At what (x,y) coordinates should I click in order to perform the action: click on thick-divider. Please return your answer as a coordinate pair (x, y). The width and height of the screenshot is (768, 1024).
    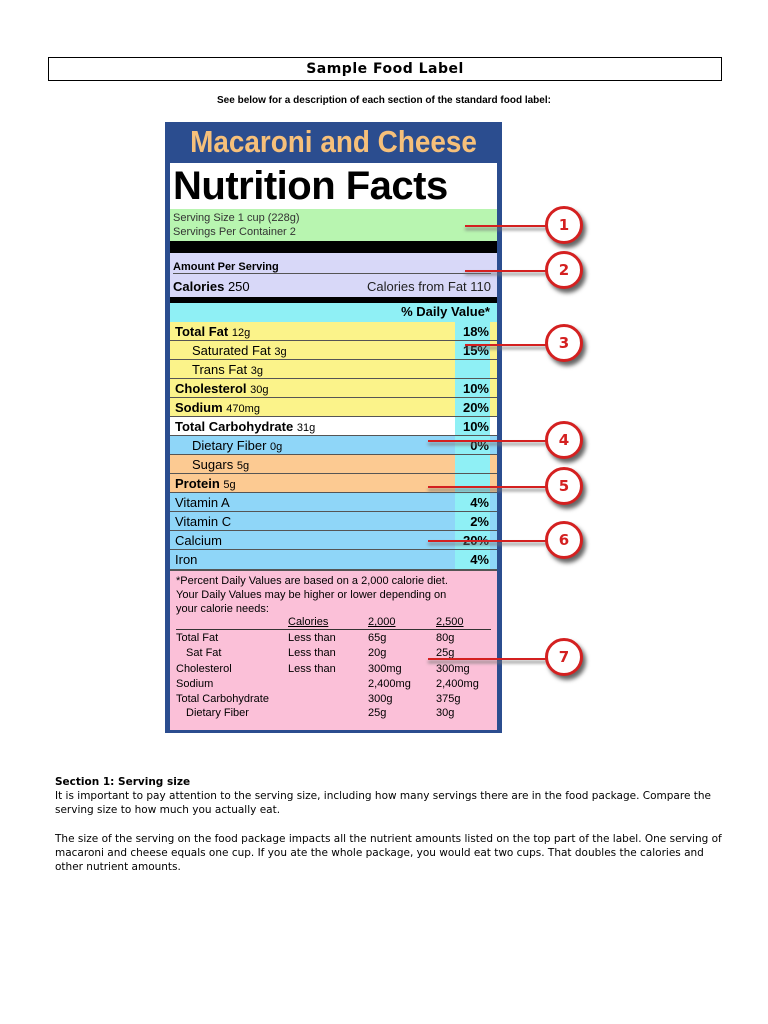
    Looking at the image, I should click on (333, 247).